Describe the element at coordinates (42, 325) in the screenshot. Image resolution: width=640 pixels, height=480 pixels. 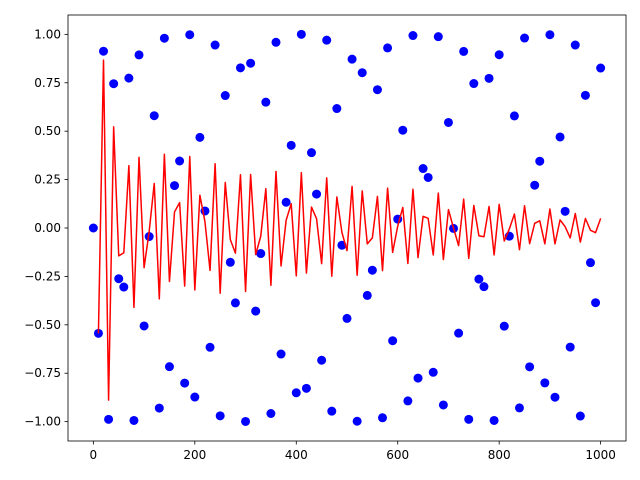
I see `y-tick-label: −0.50` at that location.